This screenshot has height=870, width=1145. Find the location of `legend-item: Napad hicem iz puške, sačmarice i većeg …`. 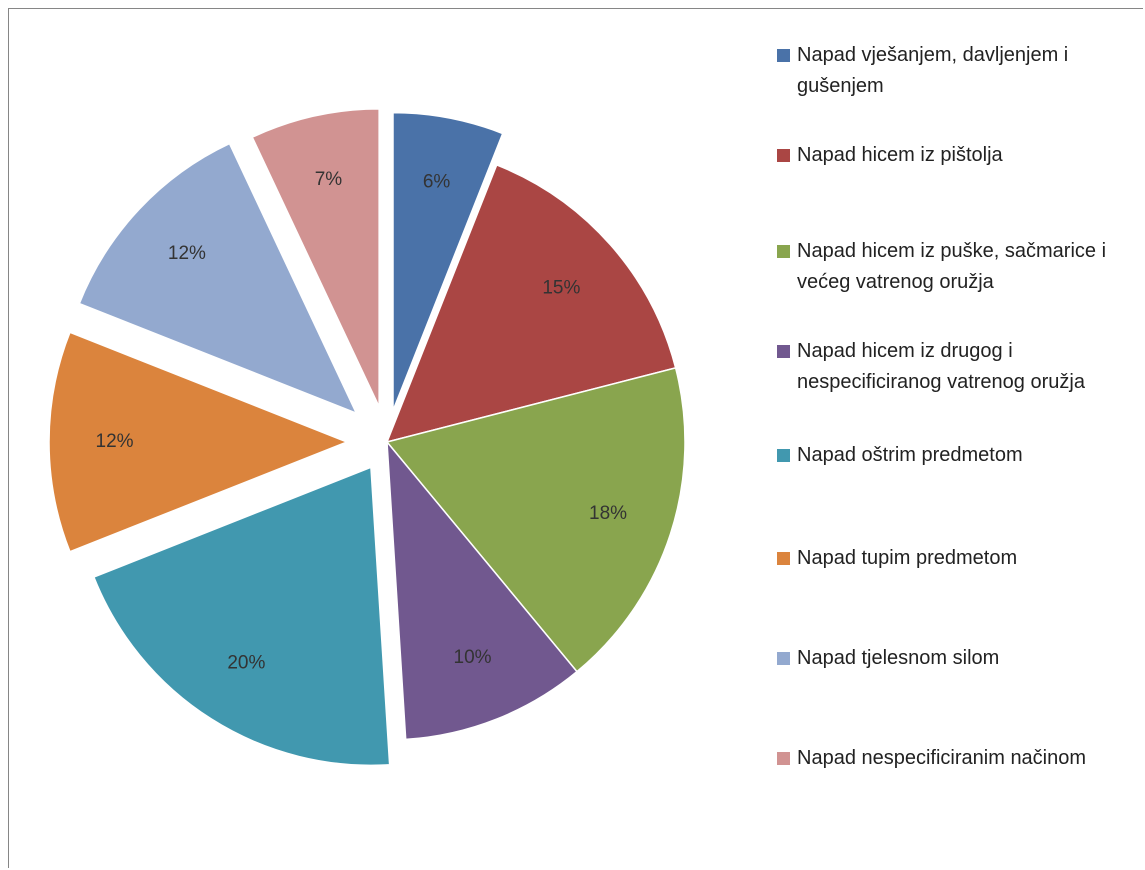

legend-item: Napad hicem iz puške, sačmarice i većeg … is located at coordinates (947, 267).